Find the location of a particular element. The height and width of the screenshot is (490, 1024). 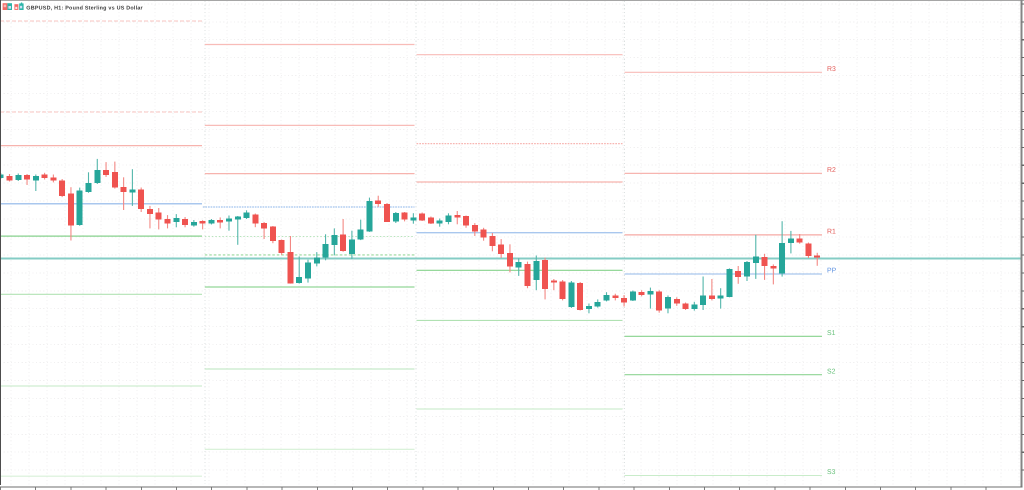

svg-text: R2 is located at coordinates (831, 170).